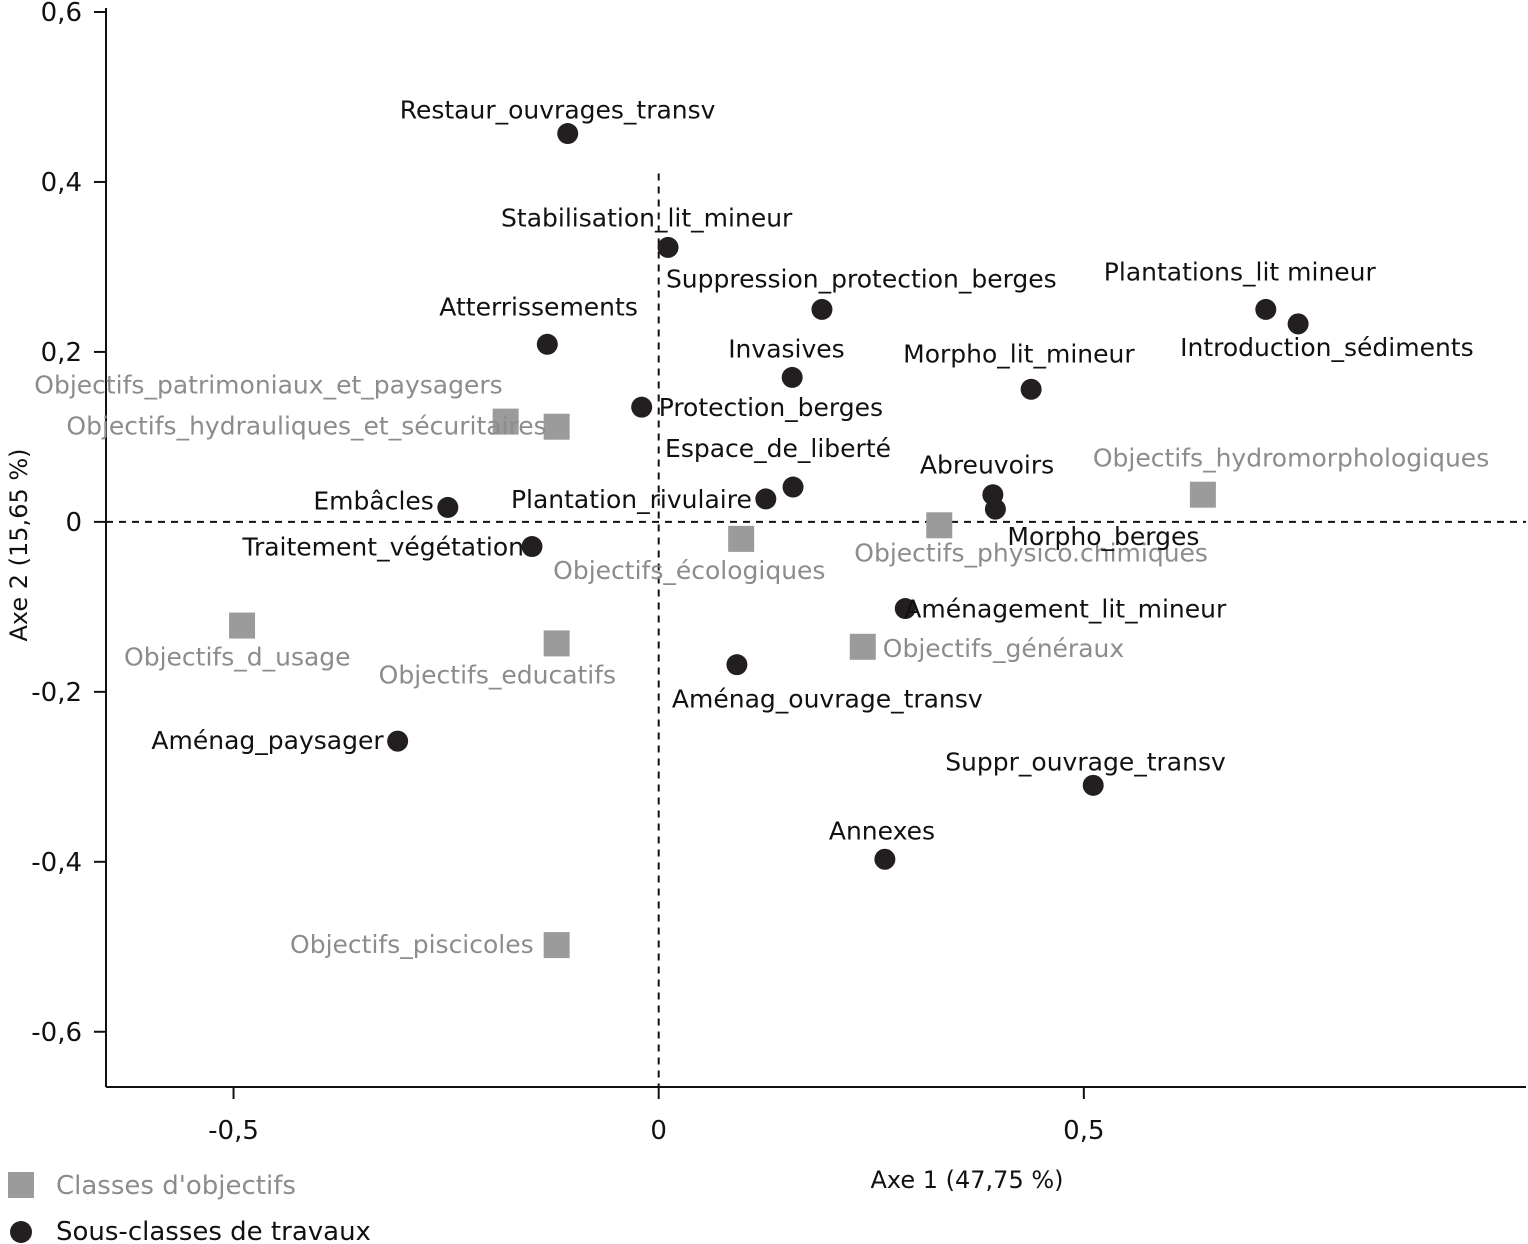 This screenshot has width=1528, height=1244. I want to click on y-tick-label: 0,6, so click(61, 14).